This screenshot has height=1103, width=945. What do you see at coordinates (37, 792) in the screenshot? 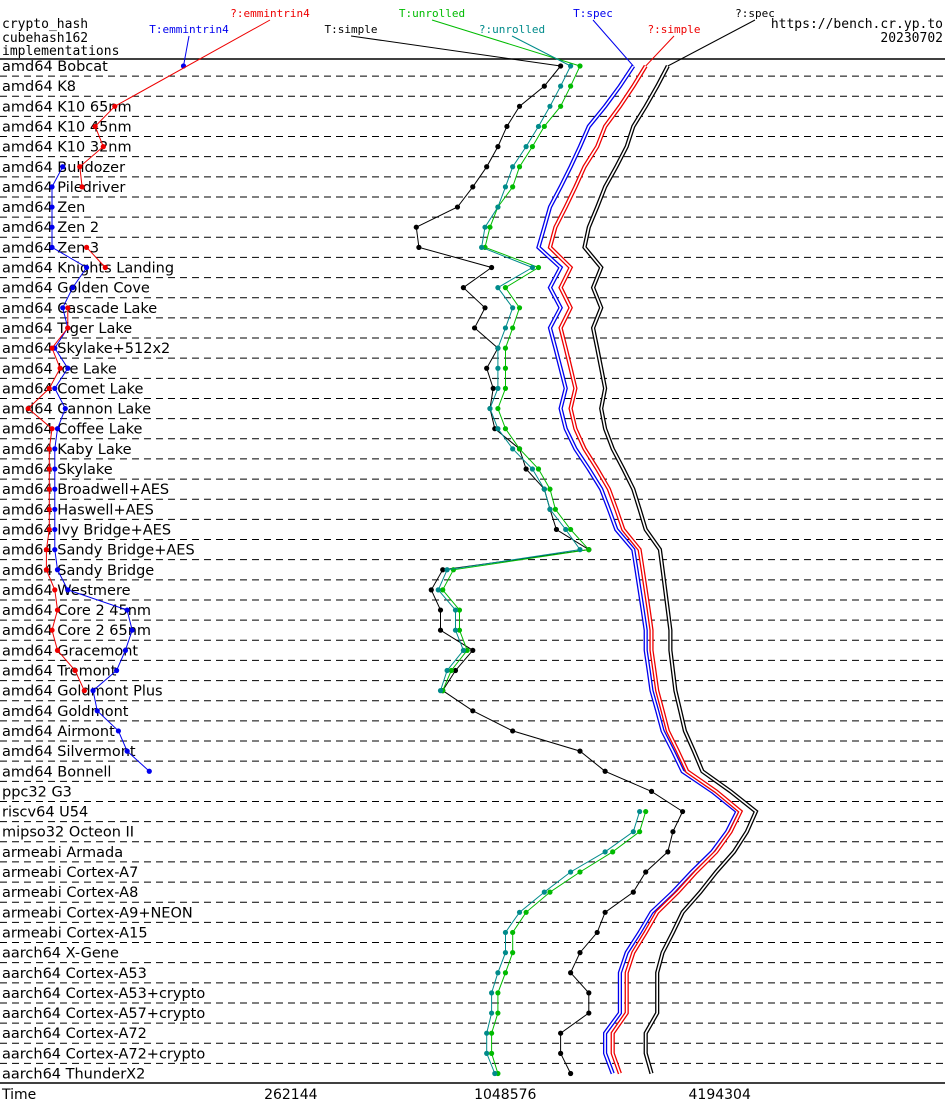
I see `platform-label-ppc32-g3: ppc32 G3` at bounding box center [37, 792].